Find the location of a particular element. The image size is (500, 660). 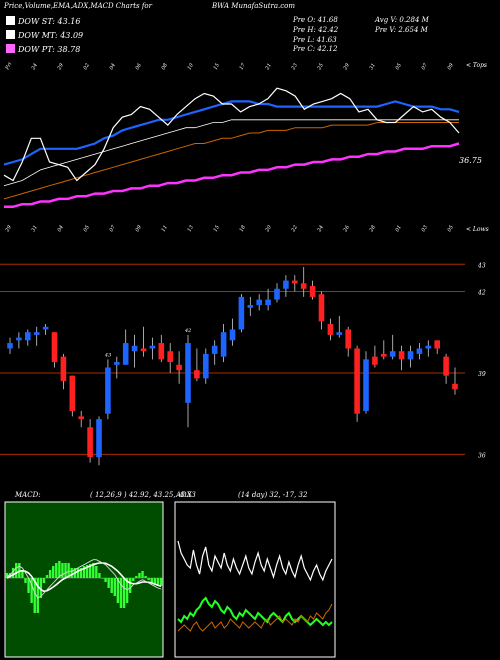

adx-panel is located at coordinates (255, 579).